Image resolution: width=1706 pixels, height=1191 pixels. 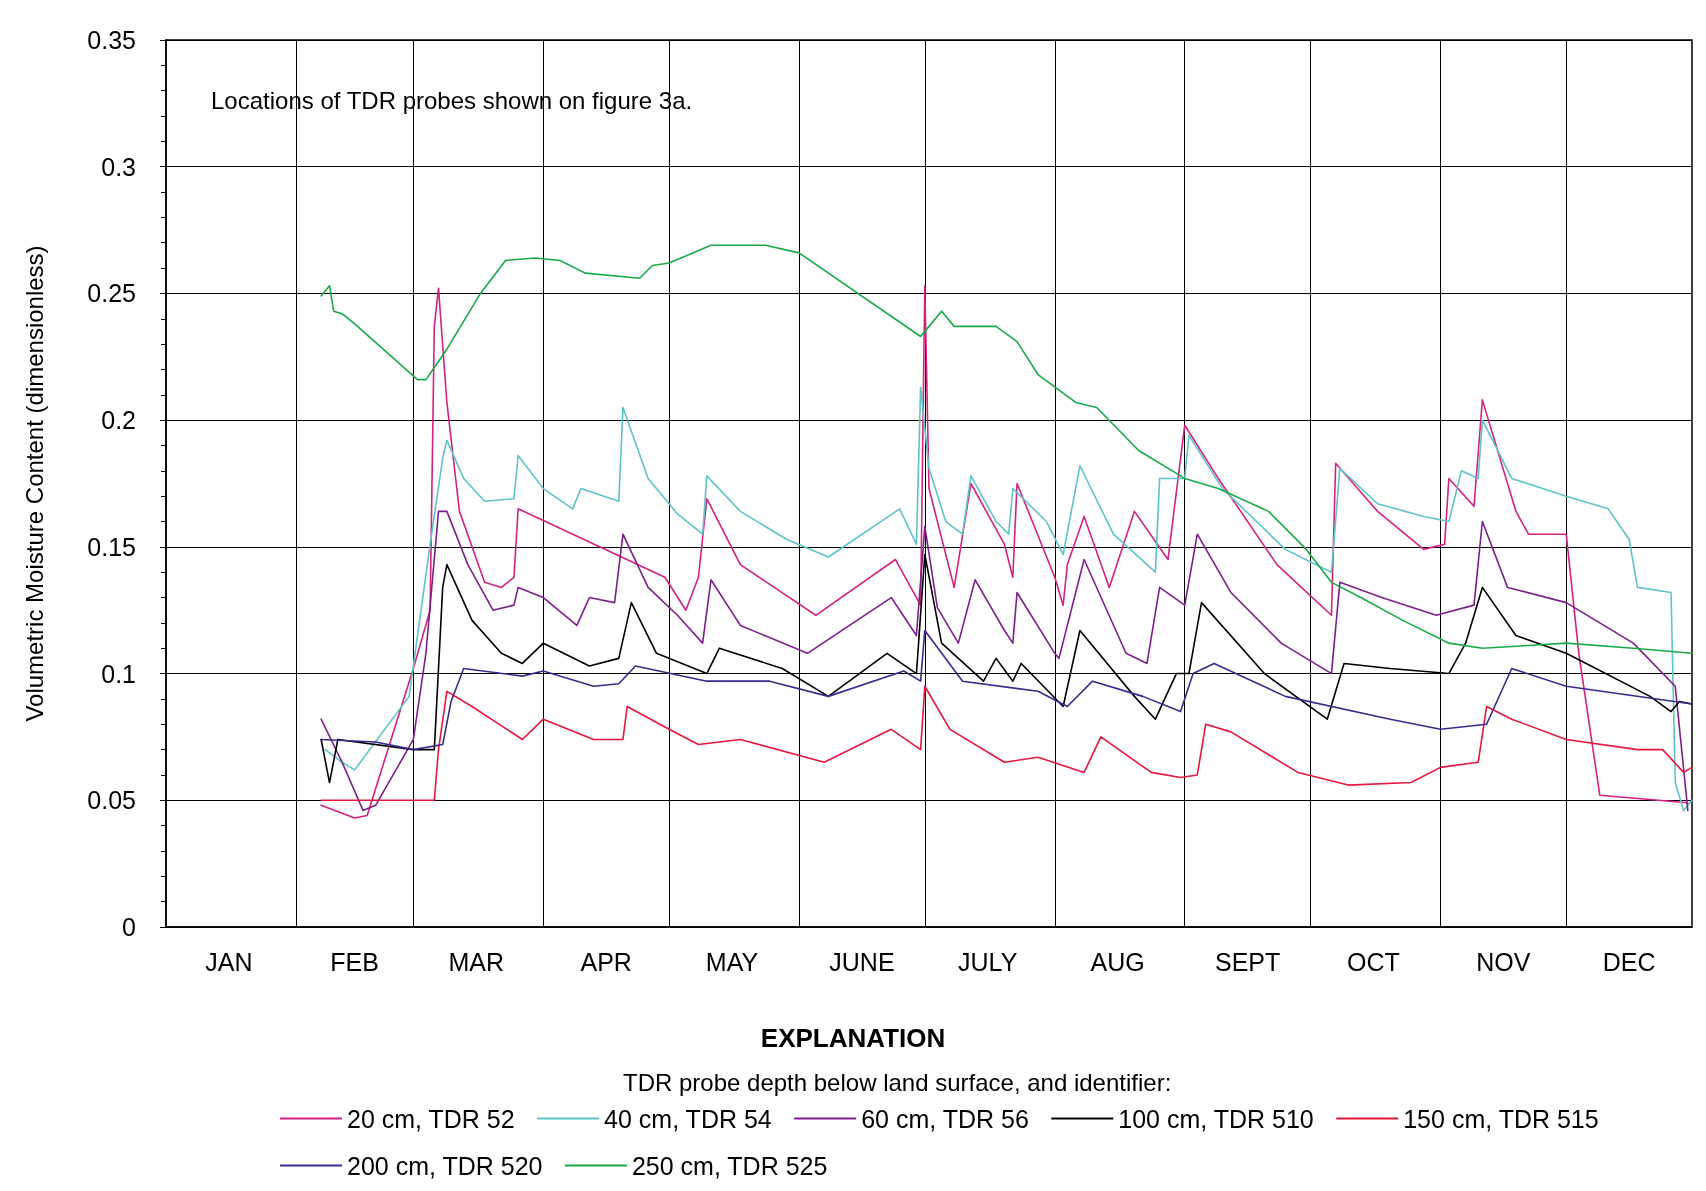 What do you see at coordinates (1503, 961) in the screenshot?
I see `x-tick-label: NOV` at bounding box center [1503, 961].